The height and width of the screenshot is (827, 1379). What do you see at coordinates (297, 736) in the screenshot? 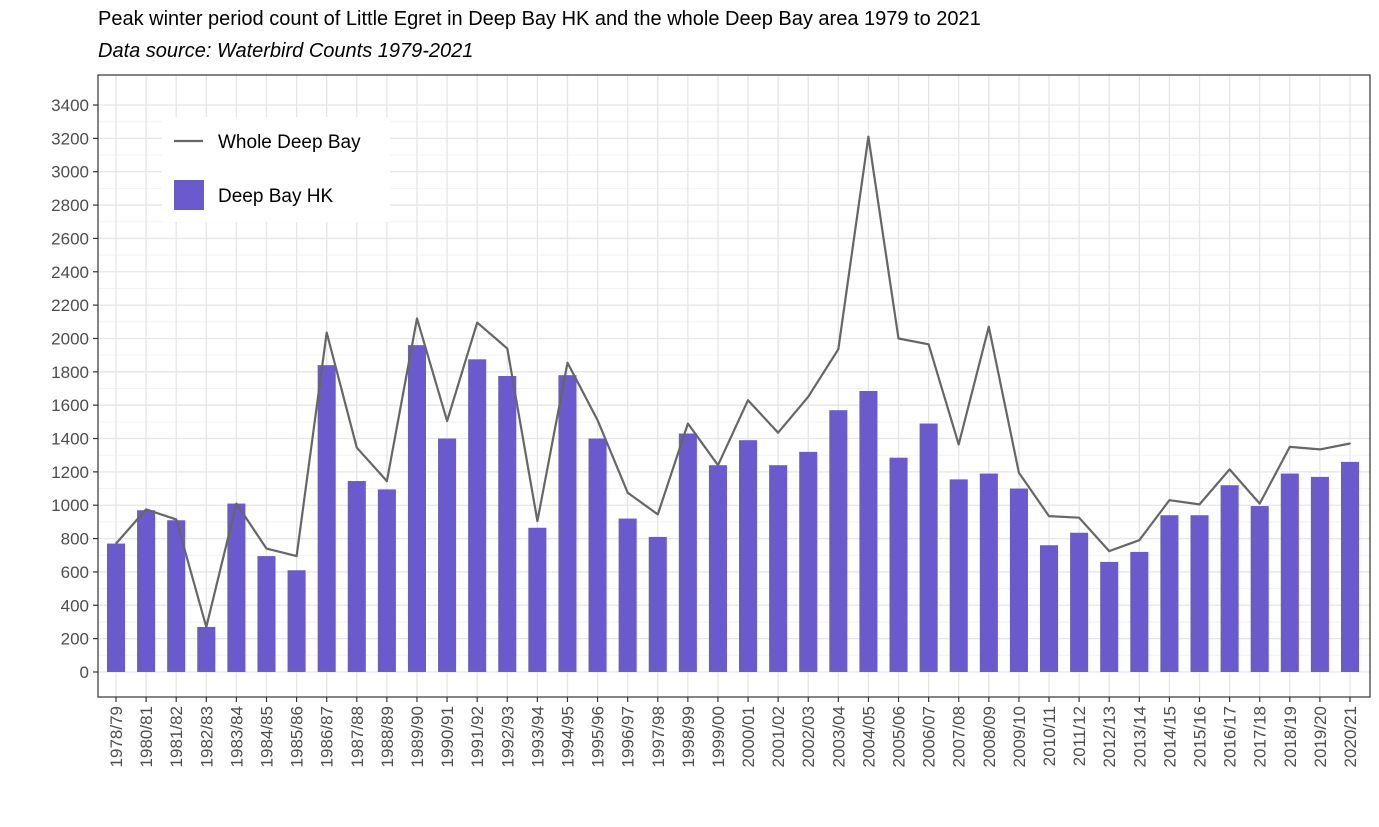
I see `x-tick-label: 1985/86` at bounding box center [297, 736].